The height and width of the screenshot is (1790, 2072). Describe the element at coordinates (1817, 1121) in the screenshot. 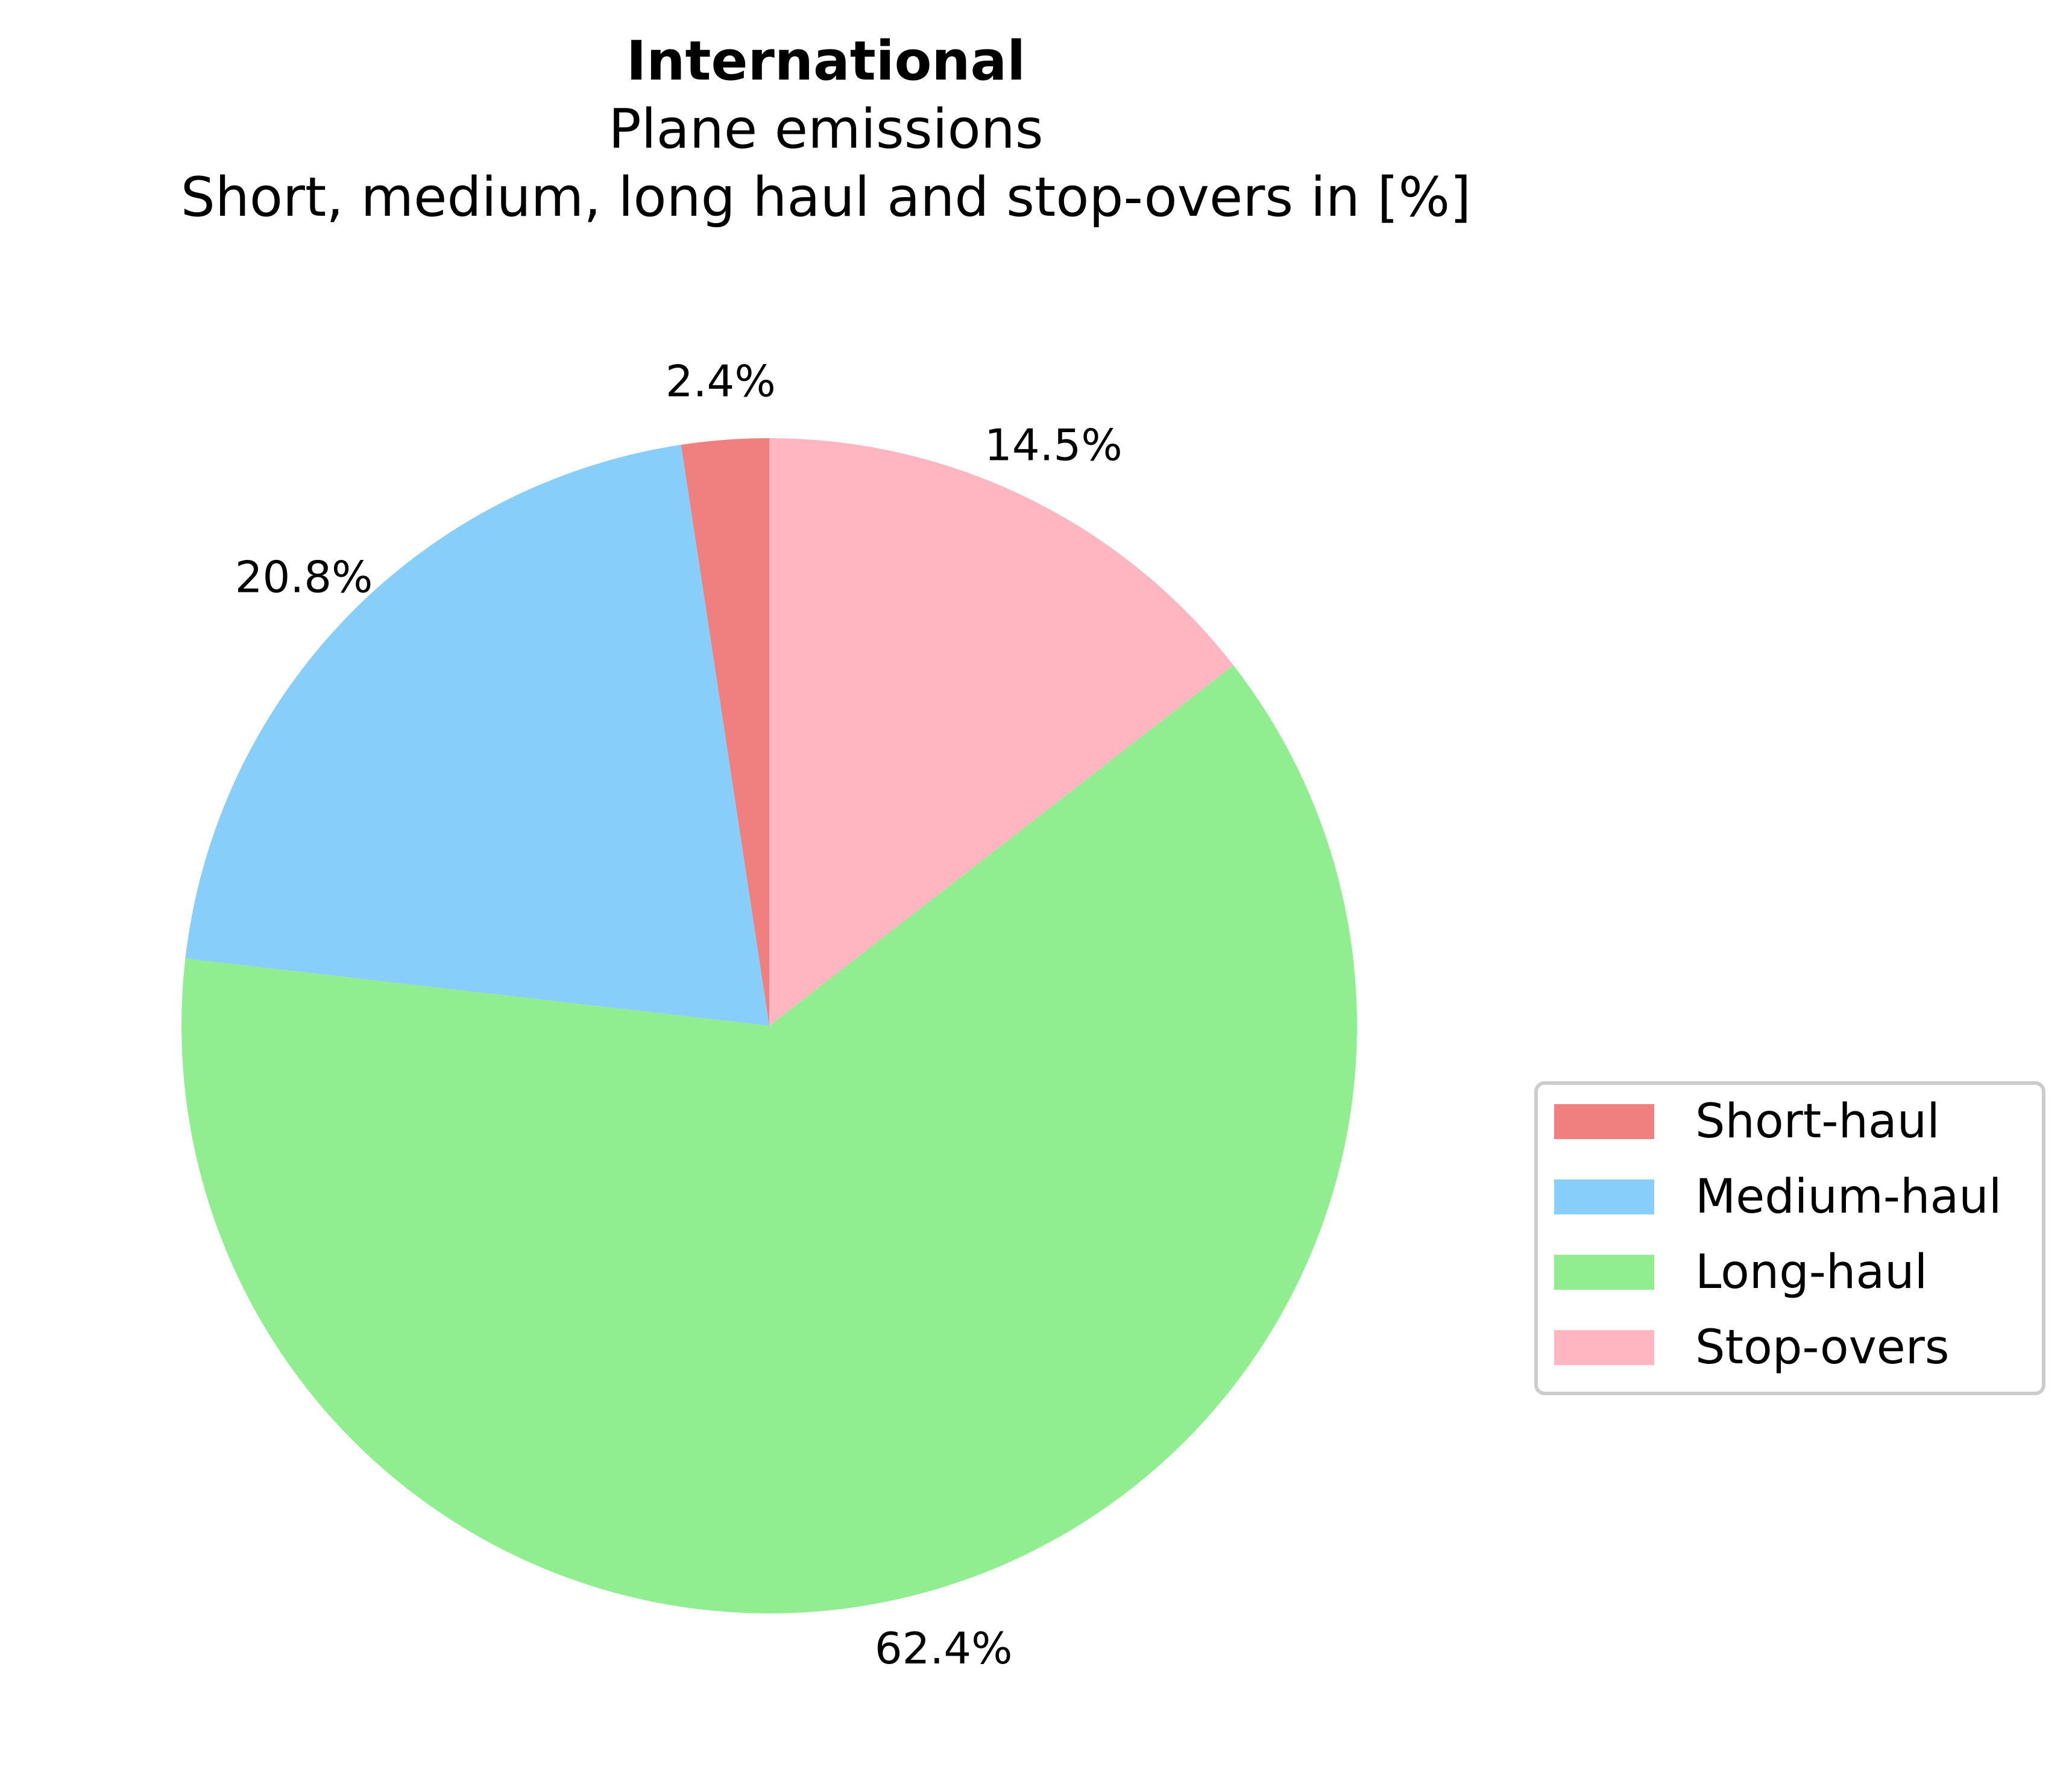

I see `legend-label: Short-haul` at that location.